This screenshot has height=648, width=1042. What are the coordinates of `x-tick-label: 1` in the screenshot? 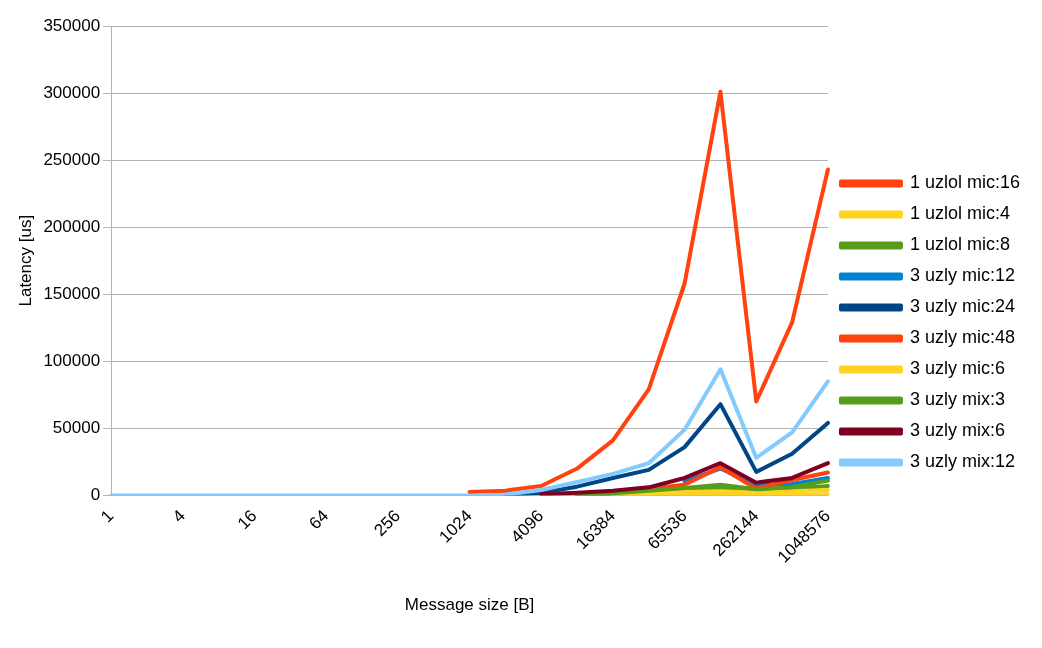 It's located at (107, 516).